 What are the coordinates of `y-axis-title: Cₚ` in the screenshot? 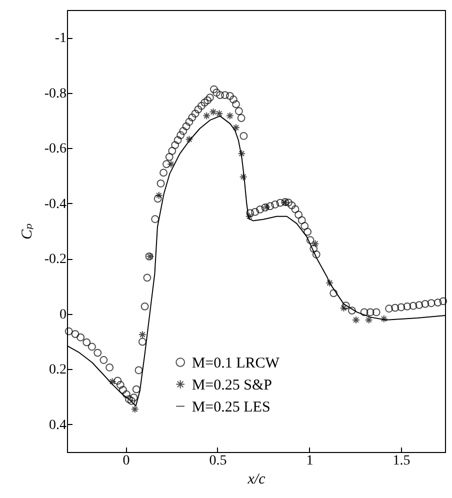 It's located at (27, 231).